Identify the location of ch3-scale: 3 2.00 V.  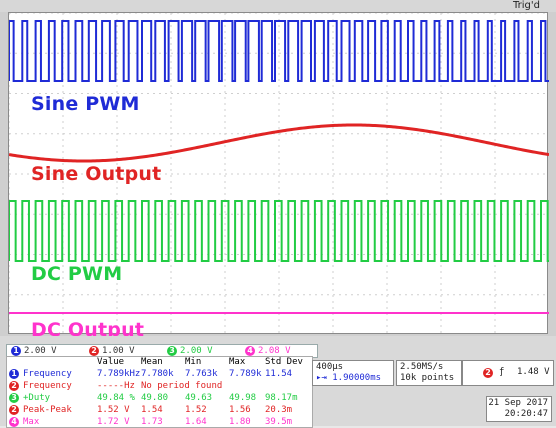
(190, 351).